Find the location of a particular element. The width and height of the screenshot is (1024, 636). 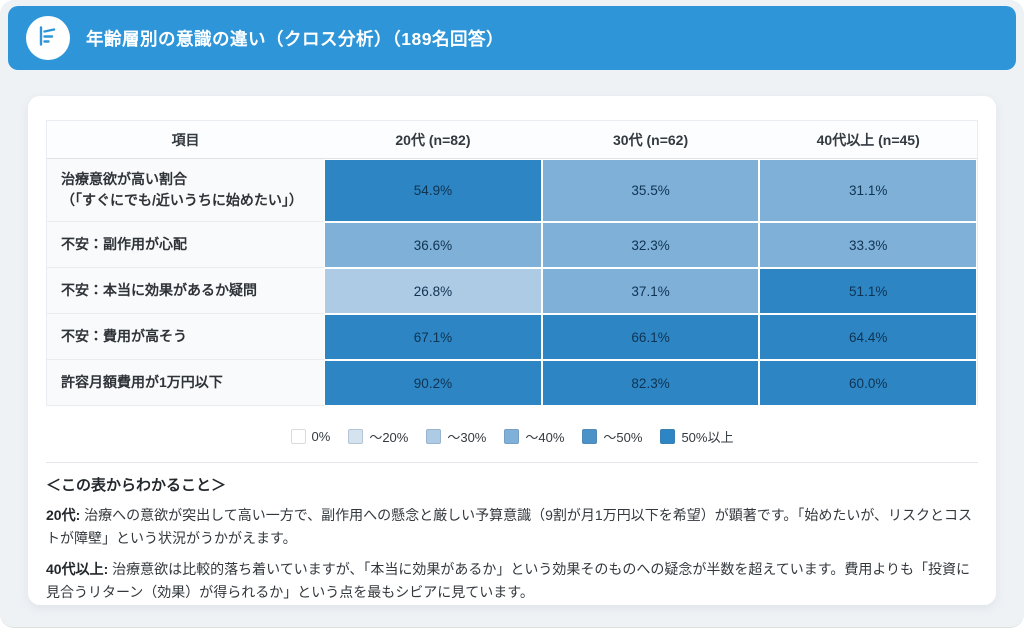

row-label: 許容月額費用が1万円以下 is located at coordinates (186, 383).